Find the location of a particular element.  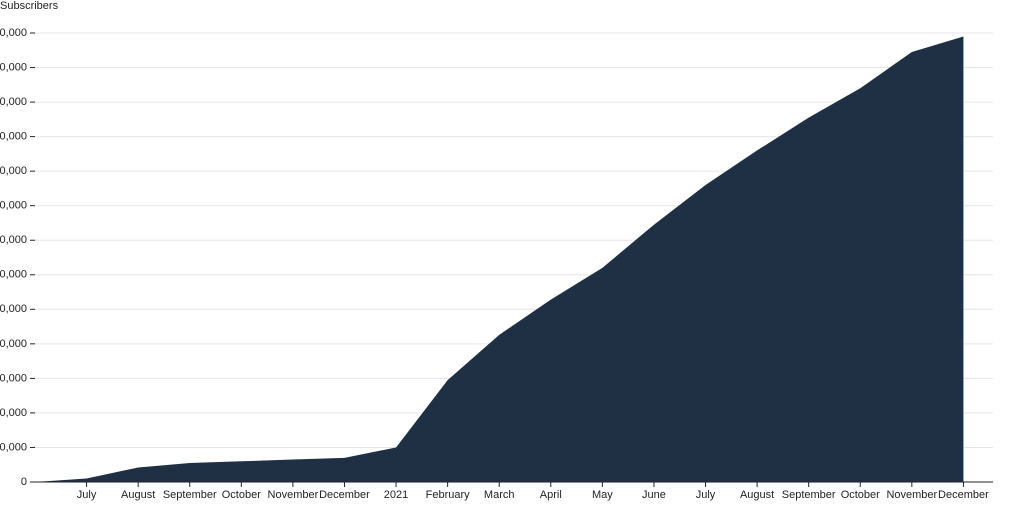

x-tick-label: April is located at coordinates (551, 495).